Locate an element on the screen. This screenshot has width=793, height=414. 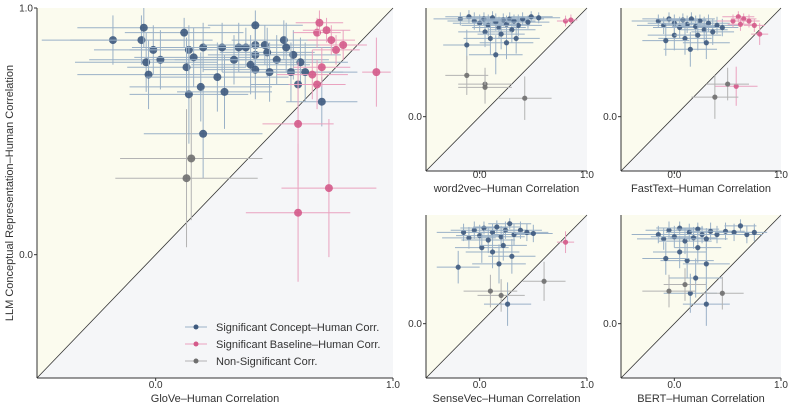
legend-concept-label: Significant Concept–Human Corr. is located at coordinates (297, 328).